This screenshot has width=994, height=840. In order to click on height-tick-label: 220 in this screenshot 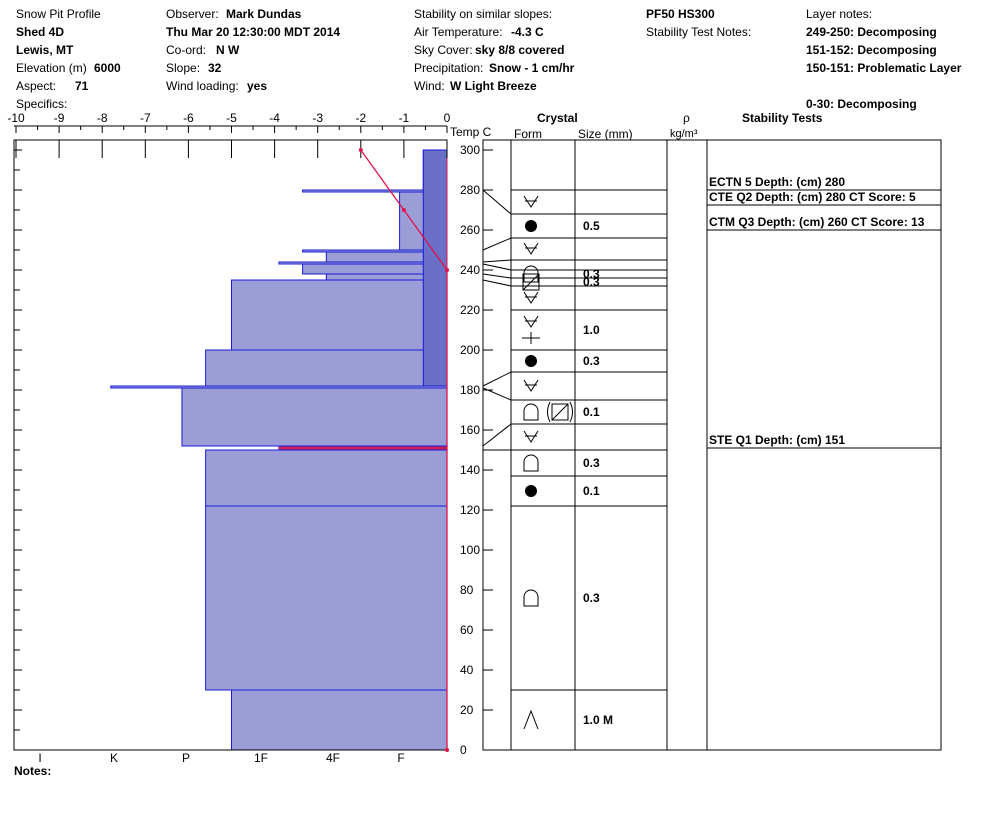, I will do `click(470, 310)`.